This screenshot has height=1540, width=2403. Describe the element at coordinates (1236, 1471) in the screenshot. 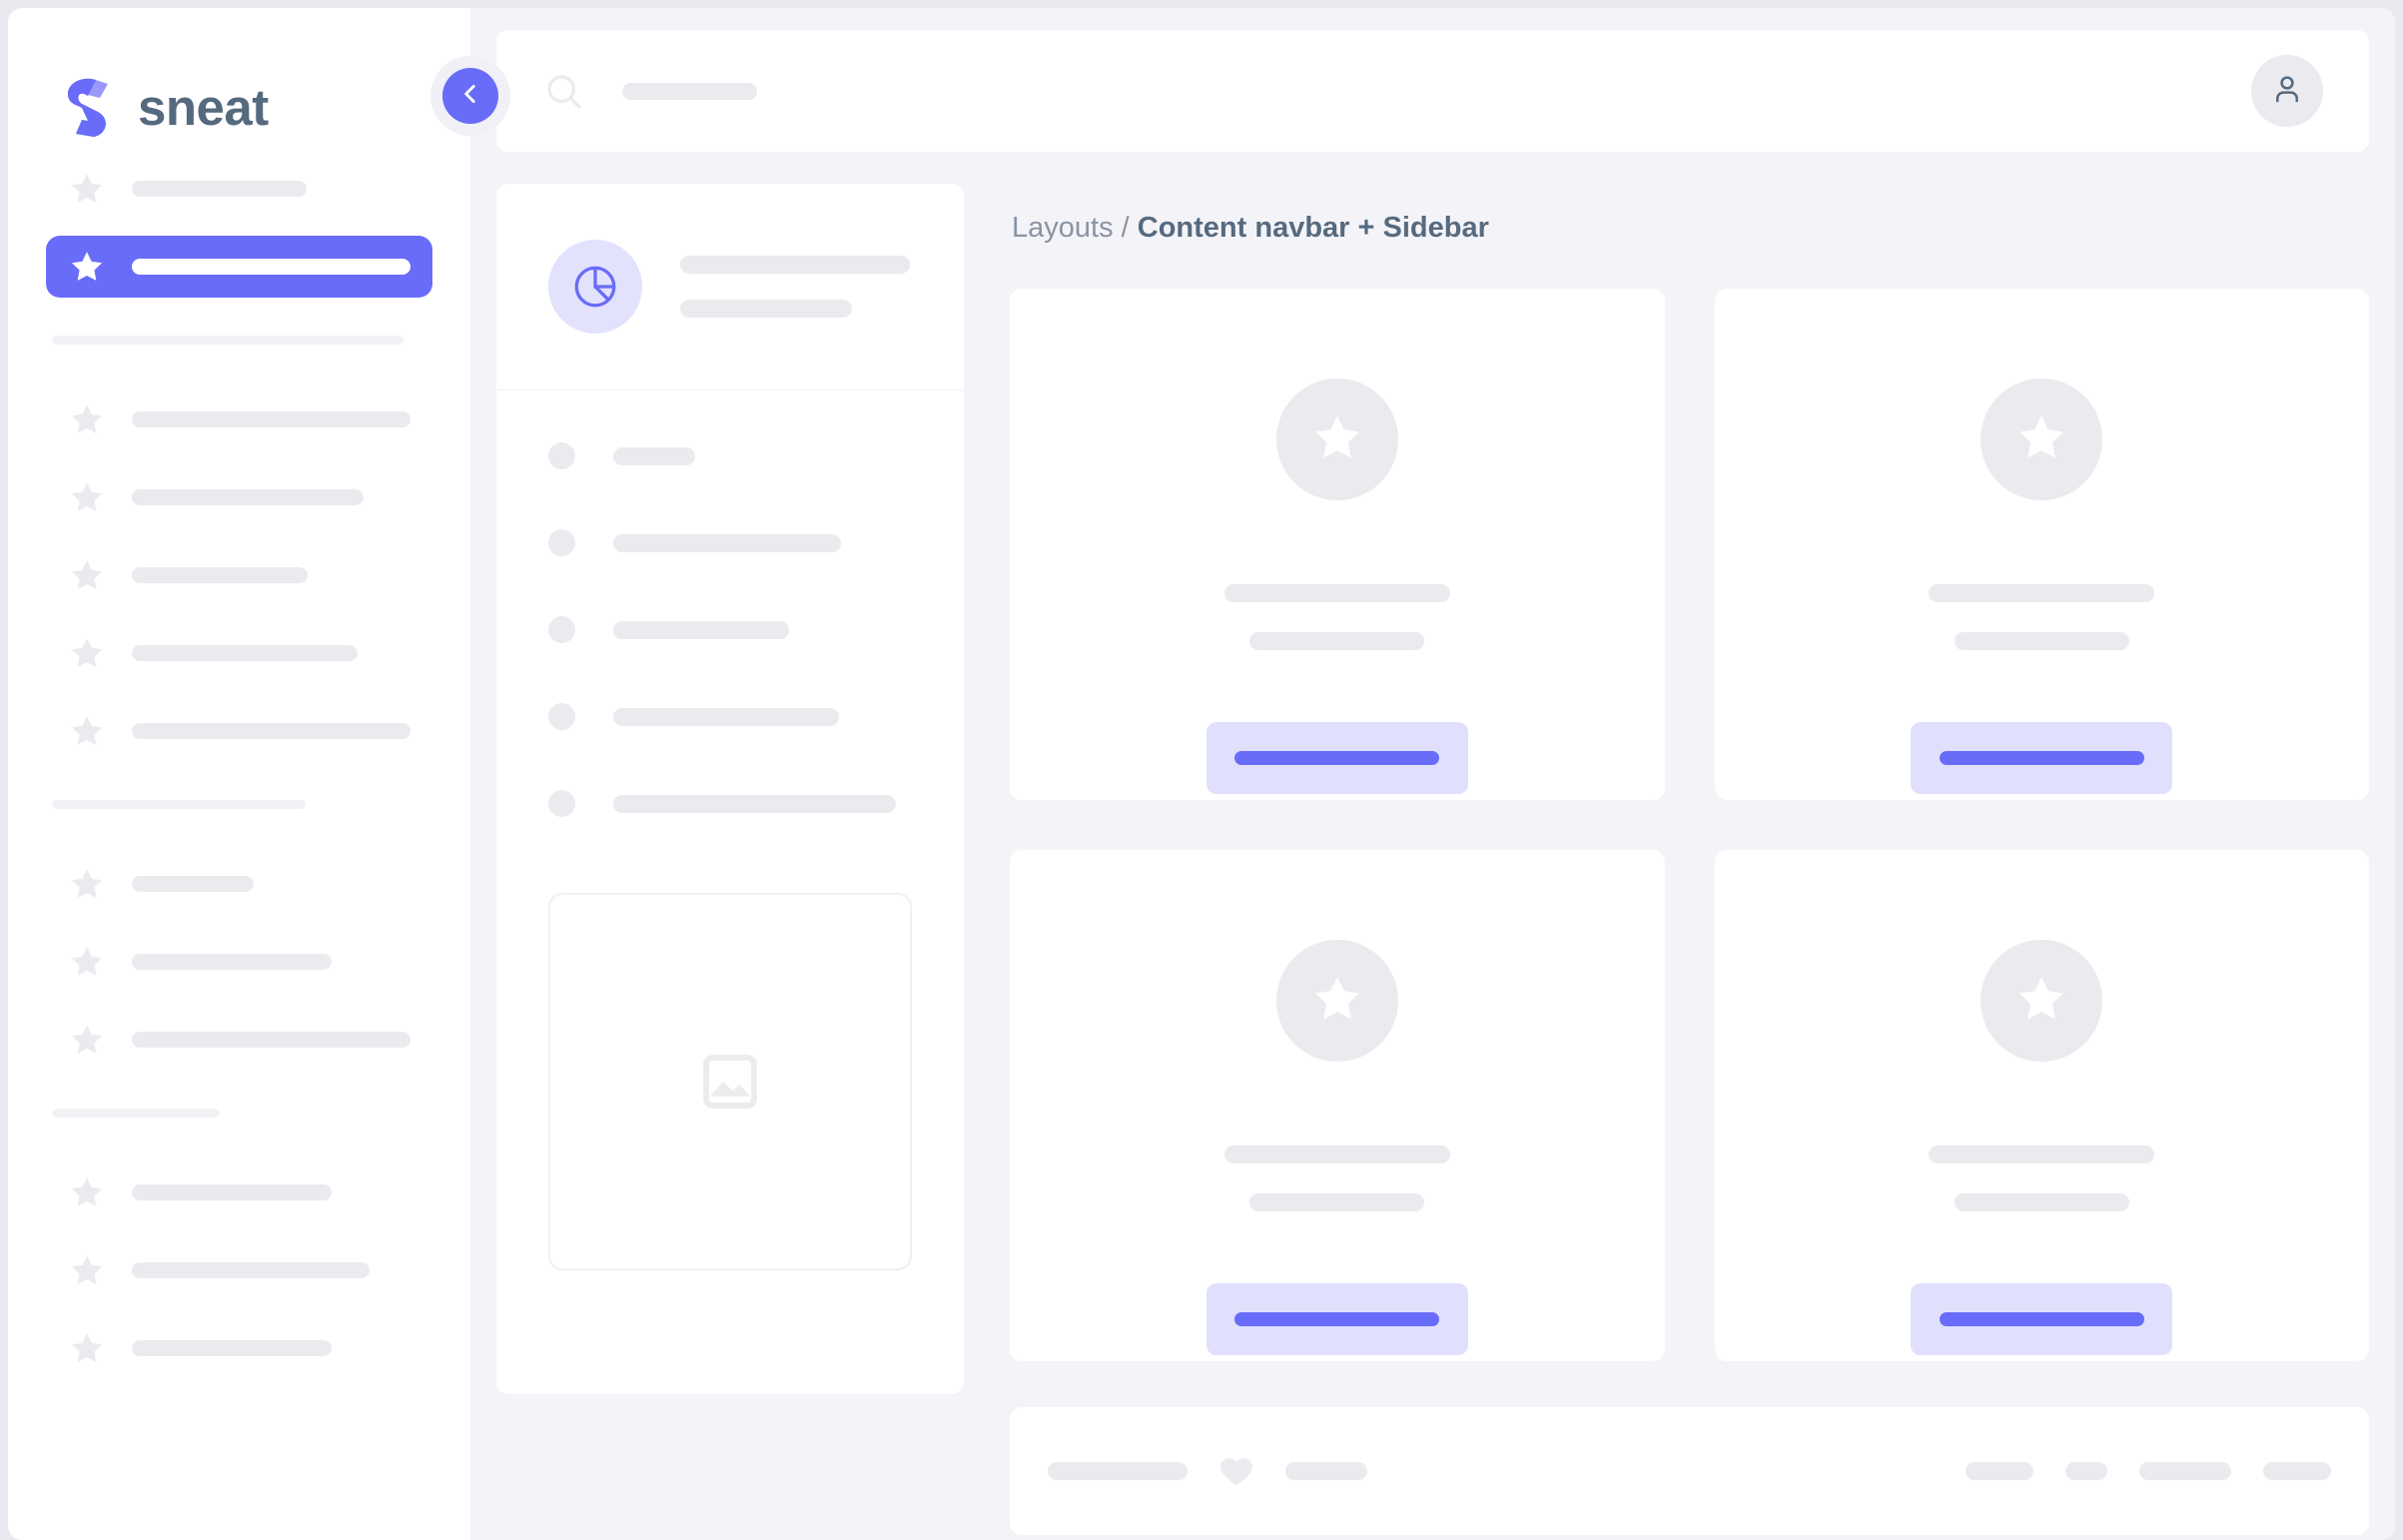

I see `heart-icon` at that location.